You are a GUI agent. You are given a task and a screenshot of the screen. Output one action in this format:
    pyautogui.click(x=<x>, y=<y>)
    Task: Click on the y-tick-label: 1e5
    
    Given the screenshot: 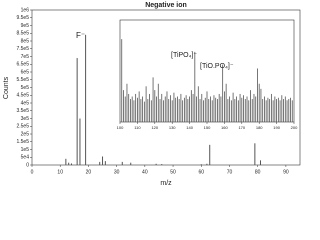 What is the action you would take?
    pyautogui.click(x=25, y=150)
    